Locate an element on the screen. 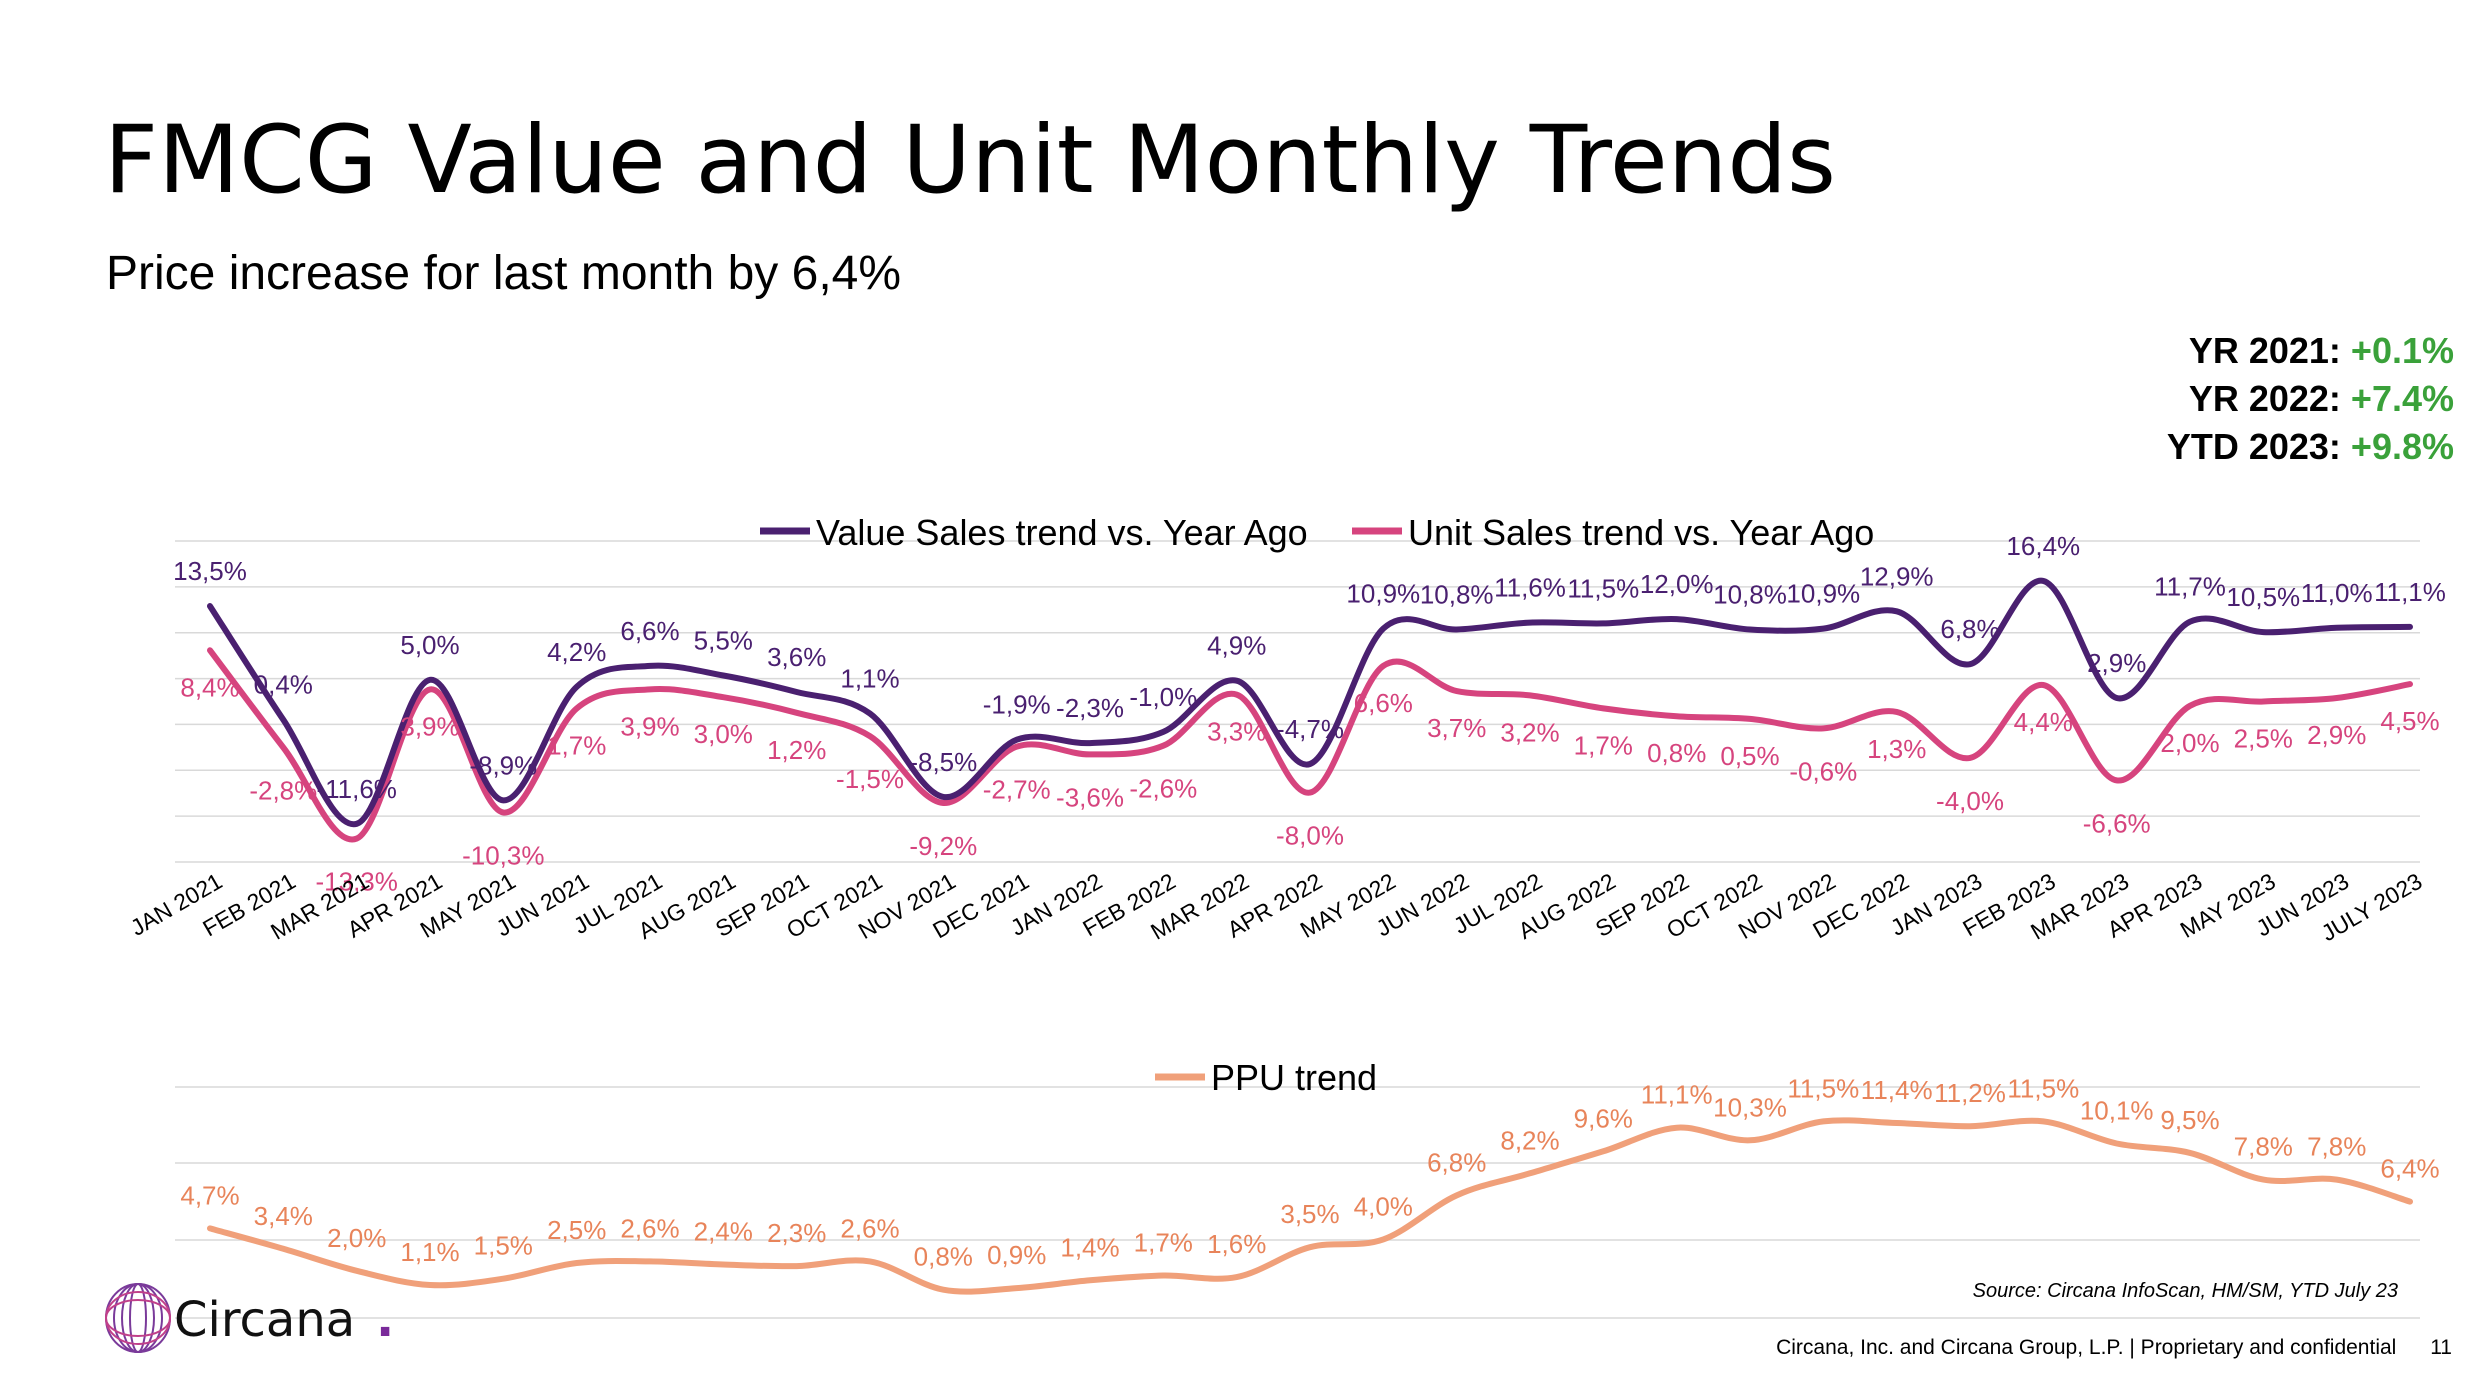  data-label: 6,8% is located at coordinates (1969, 629).